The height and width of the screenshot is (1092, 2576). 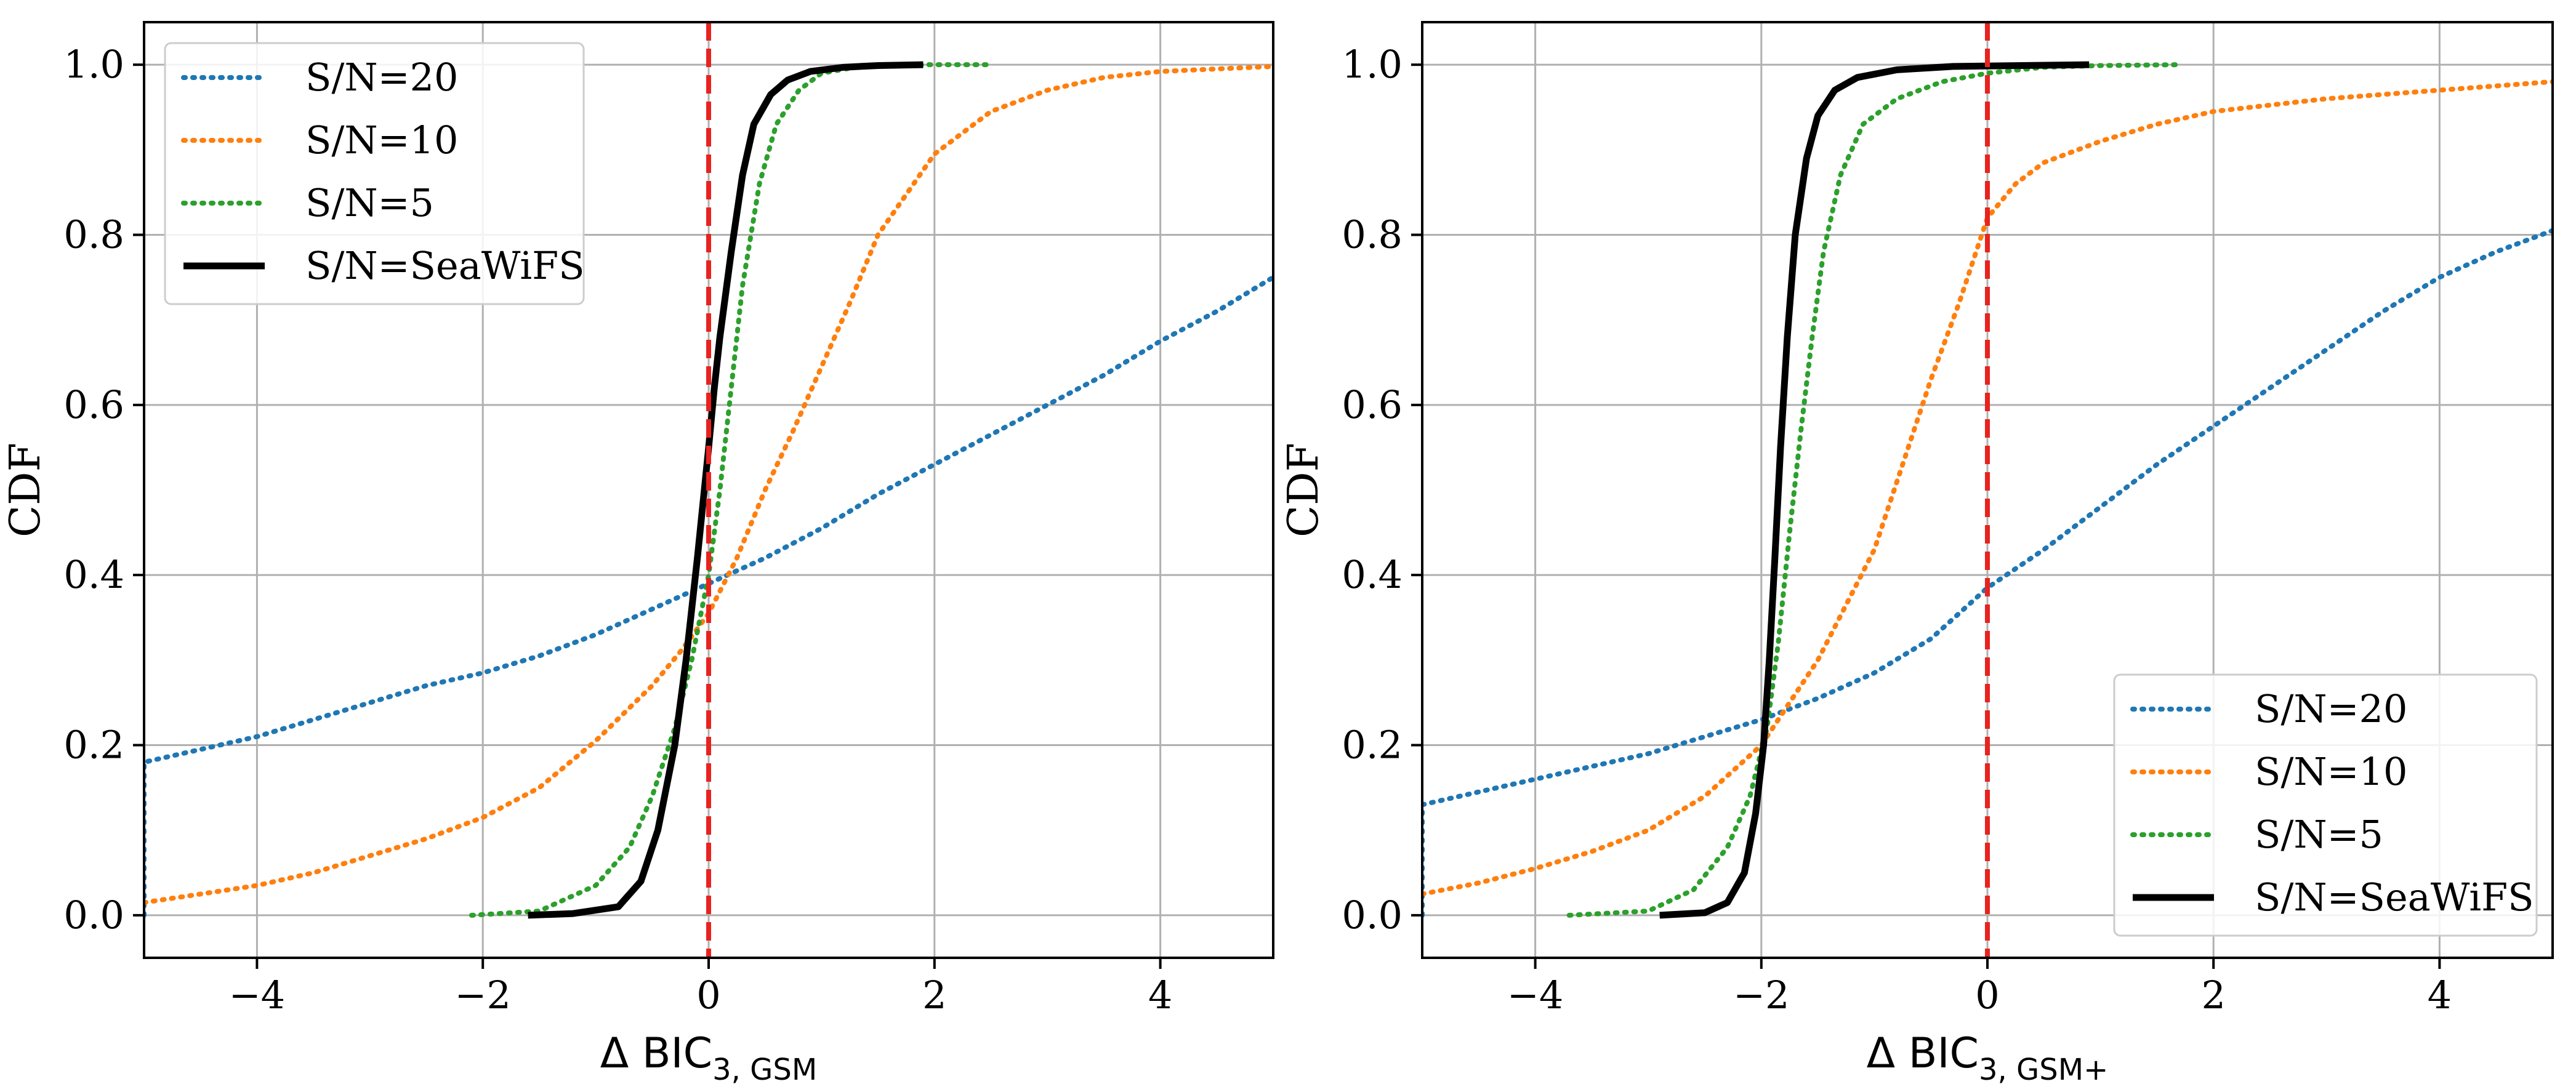 I want to click on x-axis-label: Δ BIC3, GSM, so click(x=708, y=1058).